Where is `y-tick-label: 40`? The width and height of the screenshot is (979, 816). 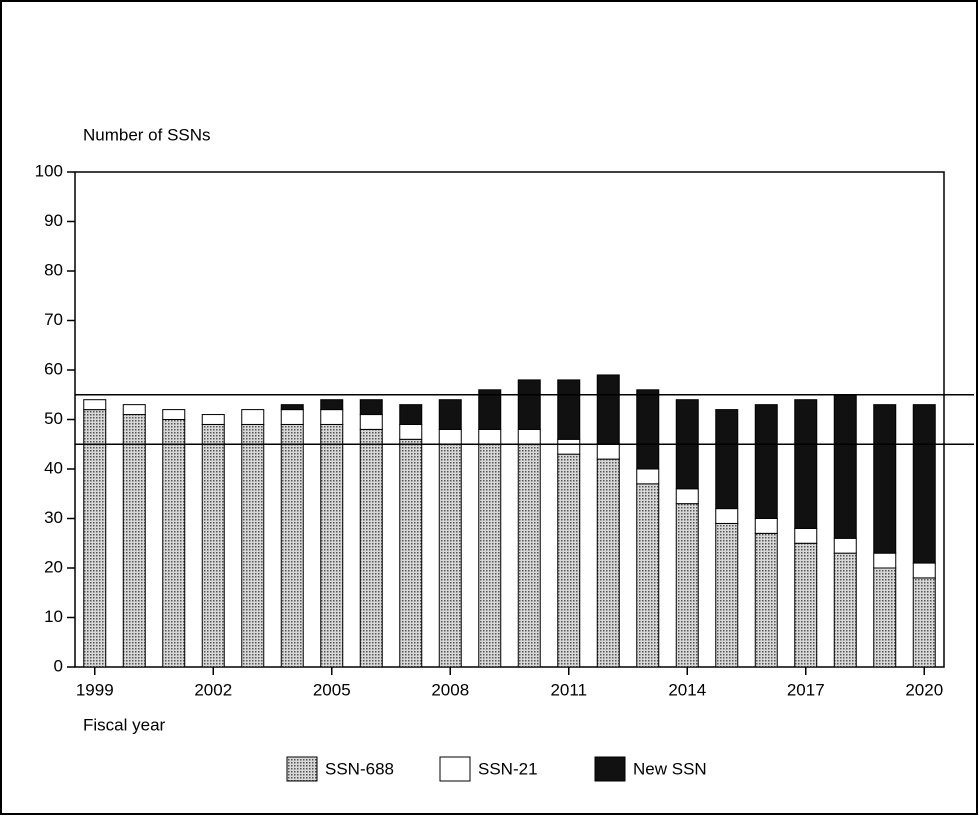 y-tick-label: 40 is located at coordinates (53, 467).